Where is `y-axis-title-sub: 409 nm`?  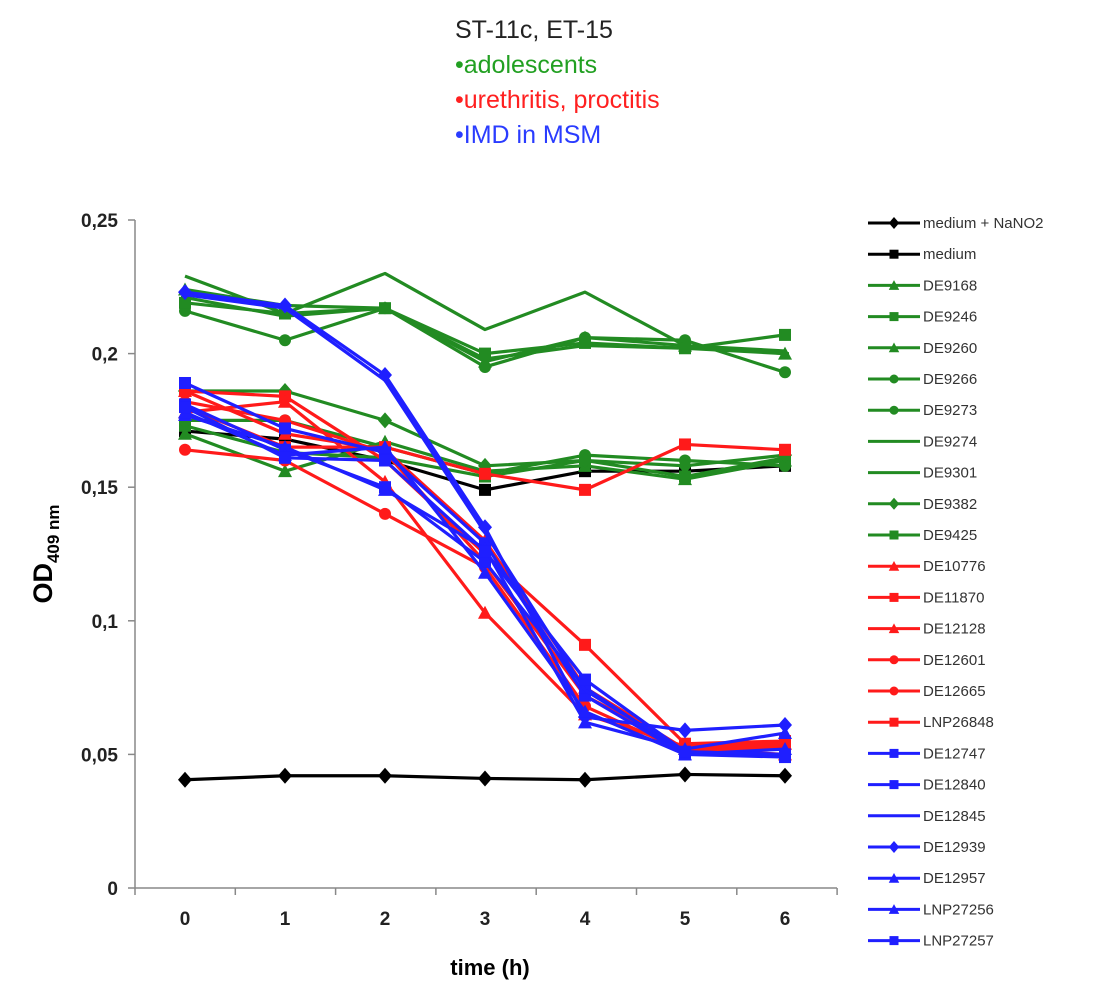 y-axis-title-sub: 409 nm is located at coordinates (53, 533).